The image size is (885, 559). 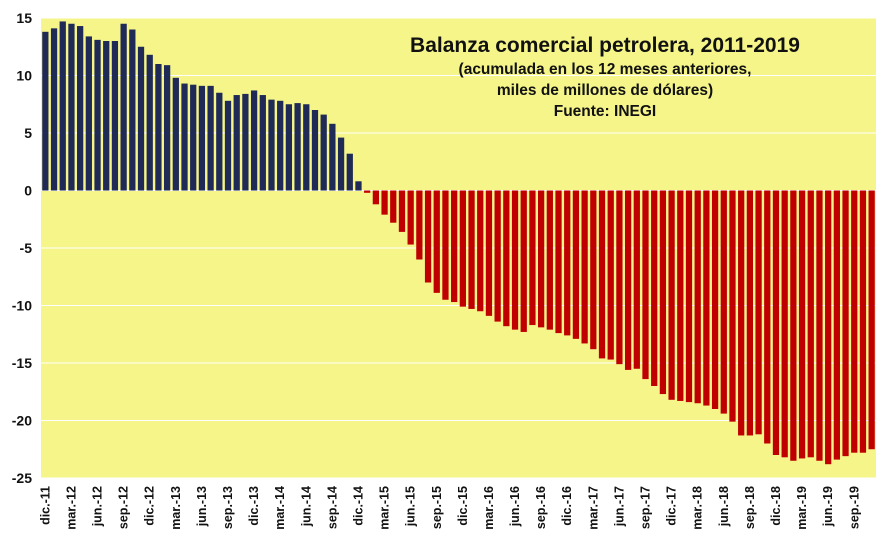 What do you see at coordinates (176, 508) in the screenshot?
I see `x-tick-label: mar.-13` at bounding box center [176, 508].